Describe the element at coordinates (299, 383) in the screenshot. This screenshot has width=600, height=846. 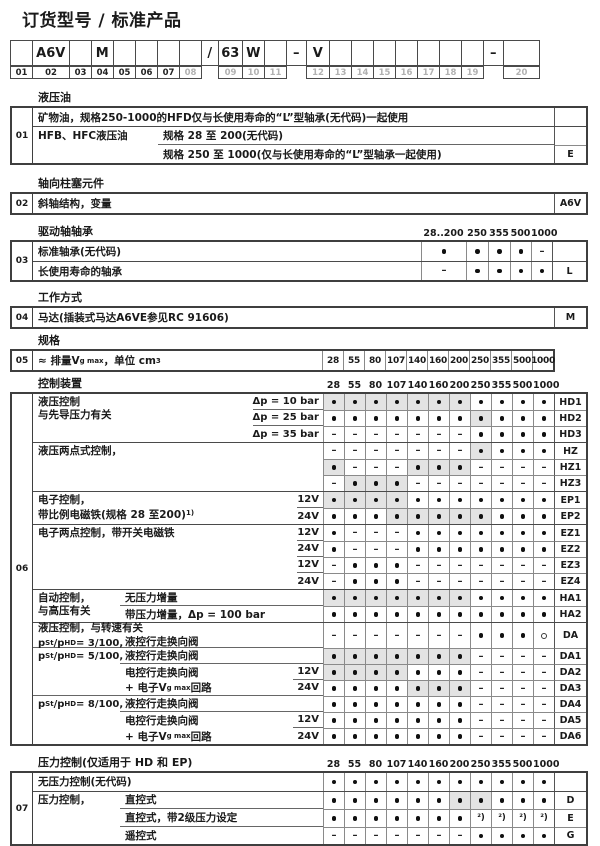
I see `section-header: 控制装置 28 55 80 107 140 160 200 250 355 500 1000` at that location.